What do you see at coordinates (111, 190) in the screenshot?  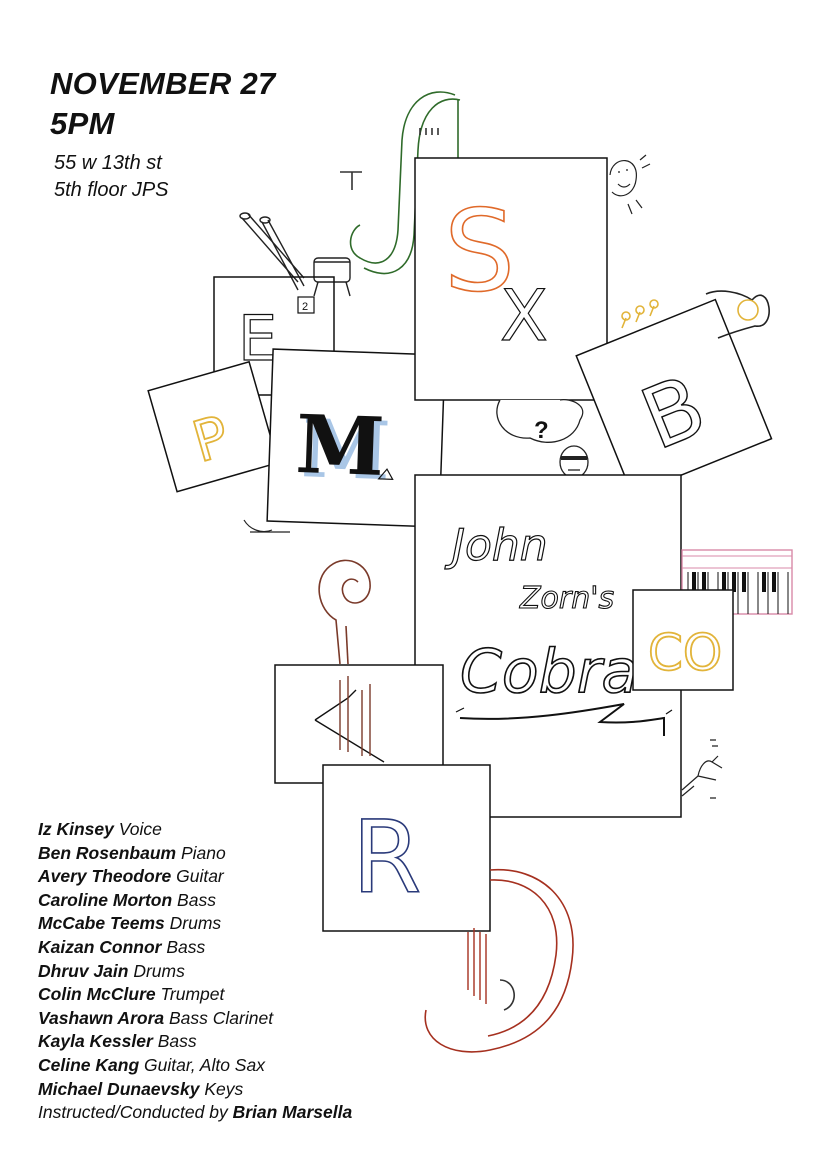 I see `venue-floor: 5th floor JPS` at bounding box center [111, 190].